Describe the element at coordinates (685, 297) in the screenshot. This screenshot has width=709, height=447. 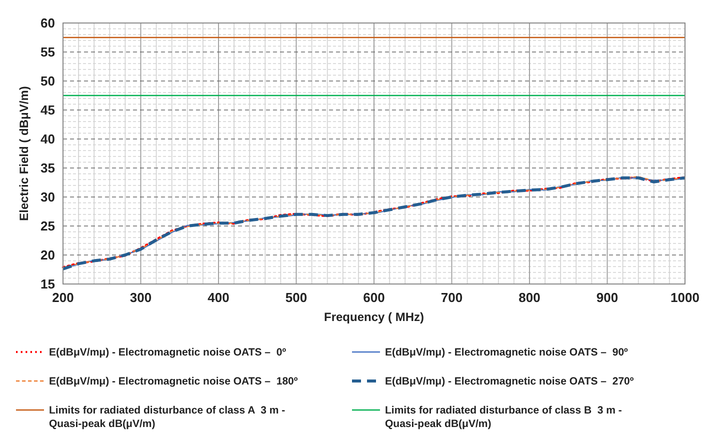
I see `x-tick-label: 1000` at that location.